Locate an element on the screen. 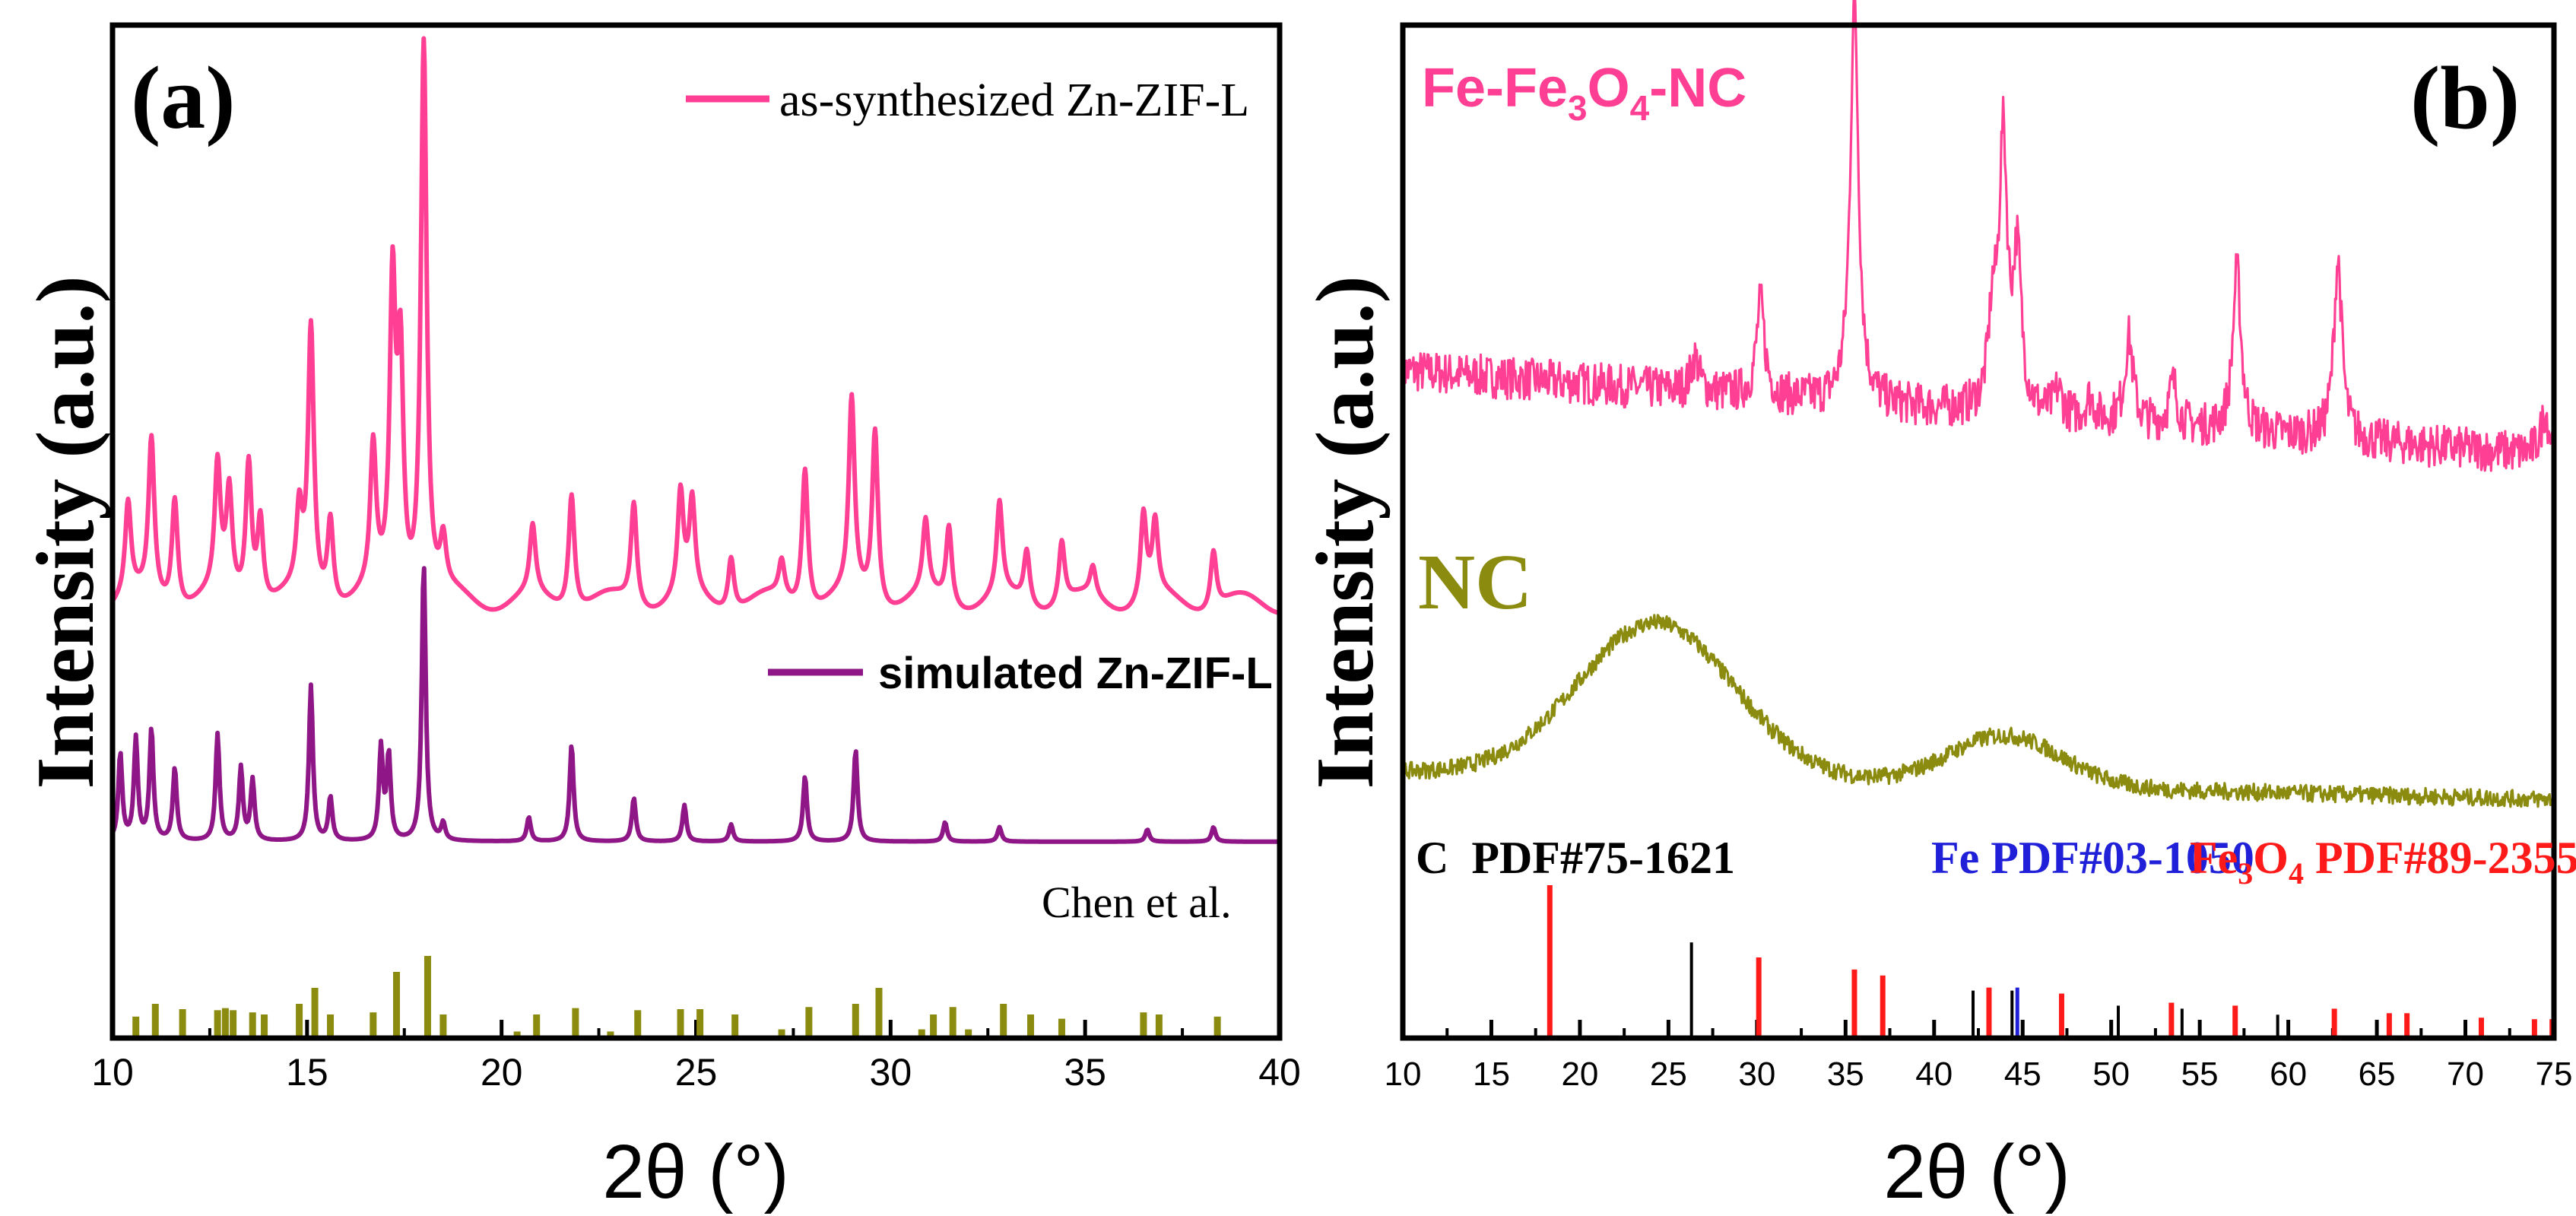  series-label-fe-fe3o4-nc-part: 4 is located at coordinates (1640, 108).